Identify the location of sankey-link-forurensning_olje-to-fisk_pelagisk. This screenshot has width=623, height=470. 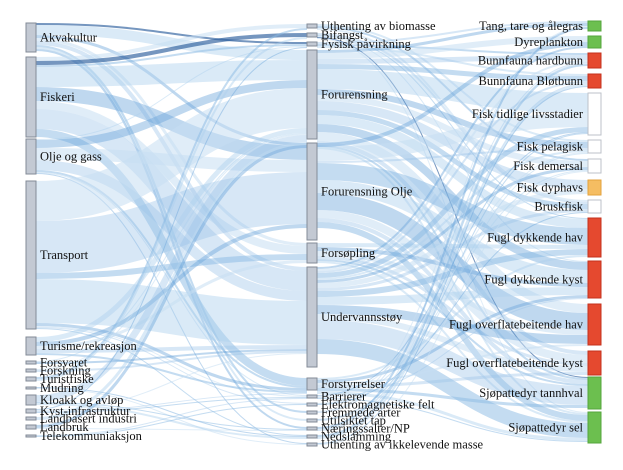
(452, 155).